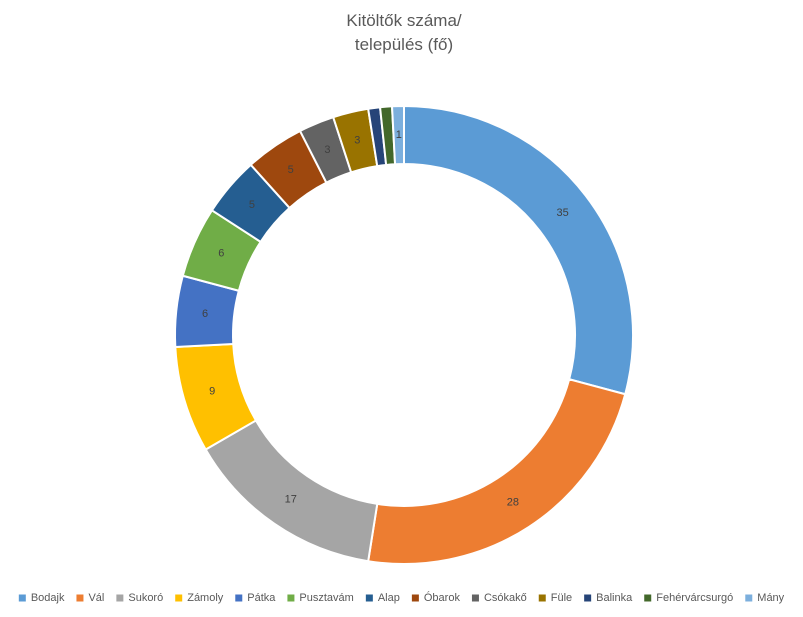 Image resolution: width=803 pixels, height=617 pixels. Describe the element at coordinates (505, 598) in the screenshot. I see `legend-label: Csókakő` at that location.